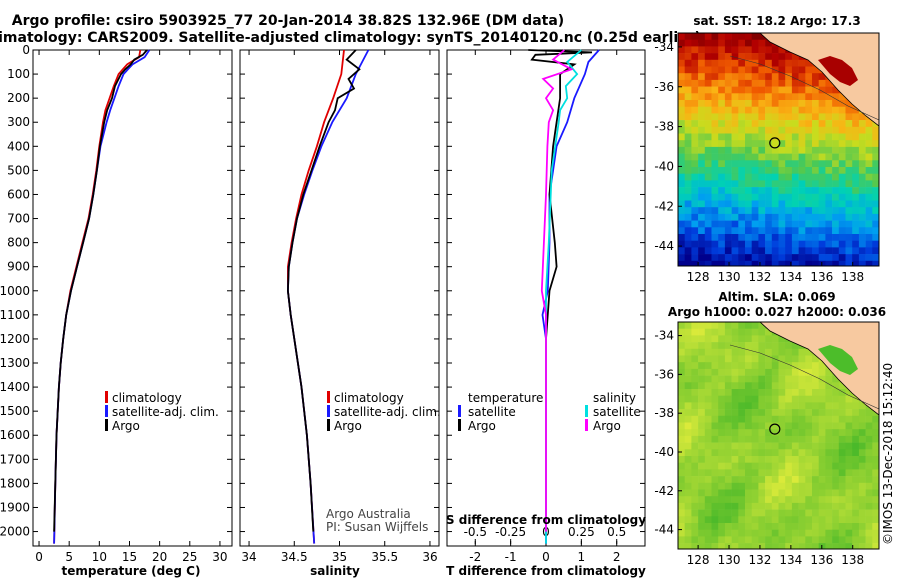 The width and height of the screenshot is (900, 580). What do you see at coordinates (819, 80) in the screenshot?
I see `sst-land-australia` at bounding box center [819, 80].